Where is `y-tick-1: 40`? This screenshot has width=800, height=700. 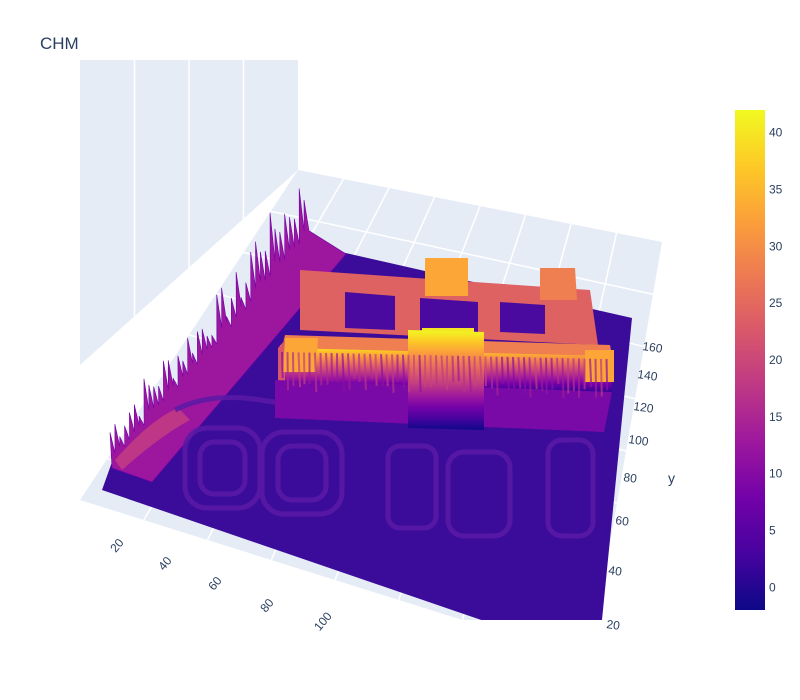
y-tick-1: 40 is located at coordinates (615, 571).